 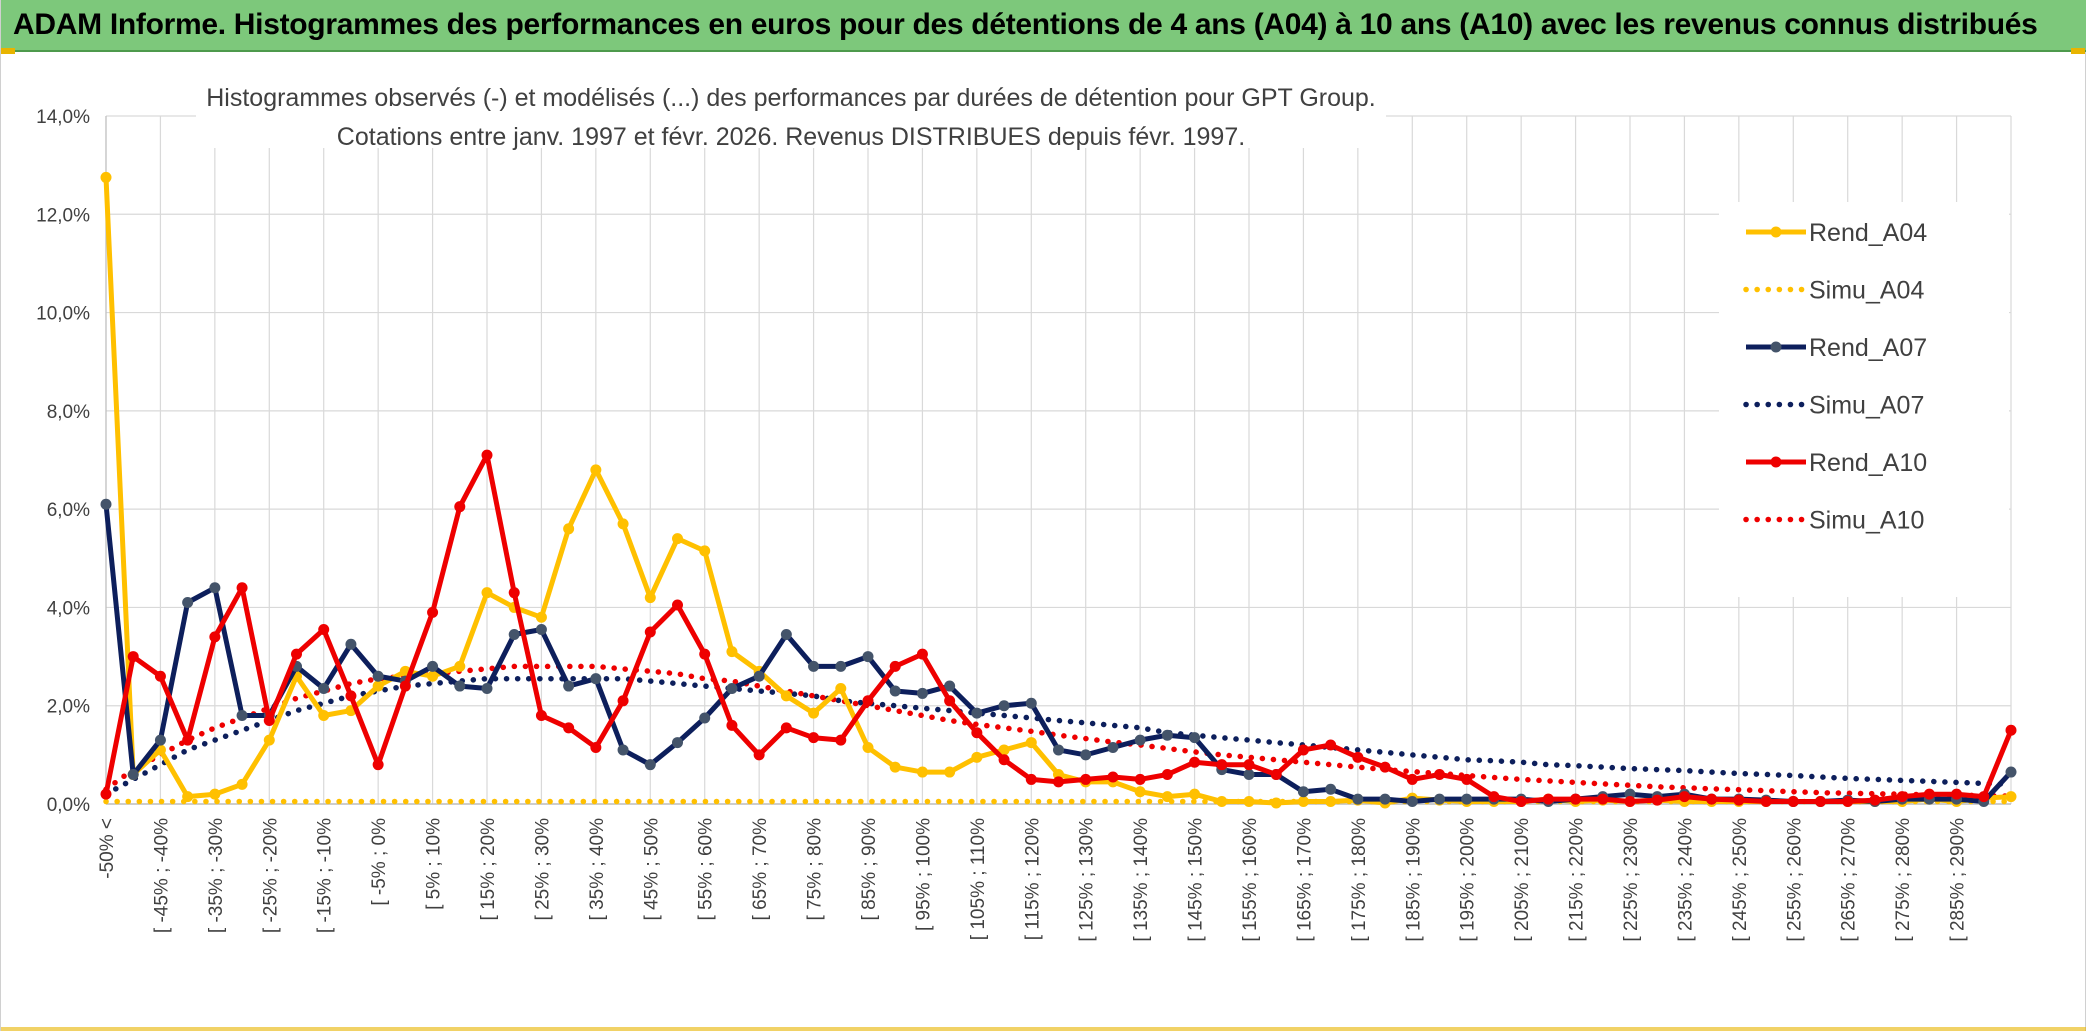 I want to click on x-tick-label: [ 165% ; 170%, so click(x=1304, y=880).